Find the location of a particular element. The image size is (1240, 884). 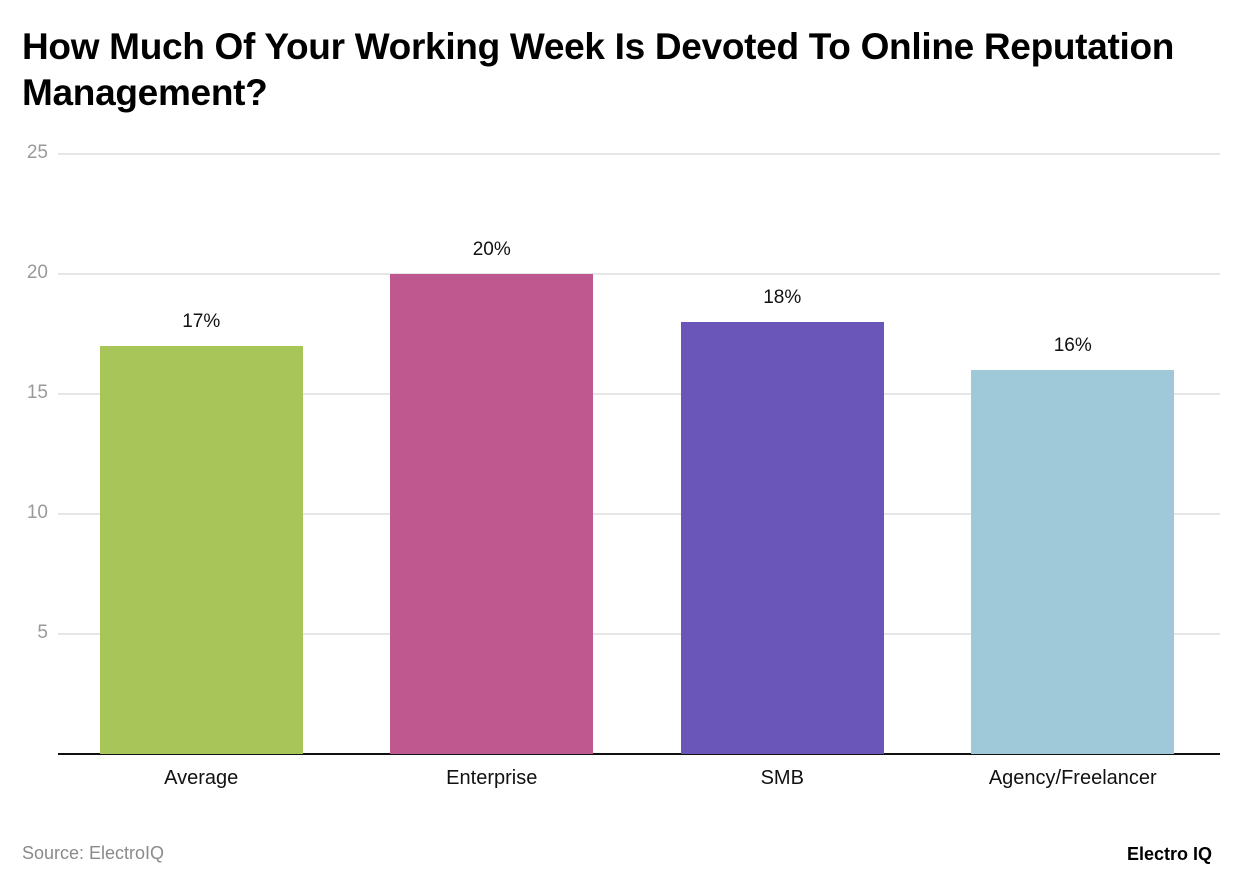

bar-value-label: 17% is located at coordinates (201, 321).